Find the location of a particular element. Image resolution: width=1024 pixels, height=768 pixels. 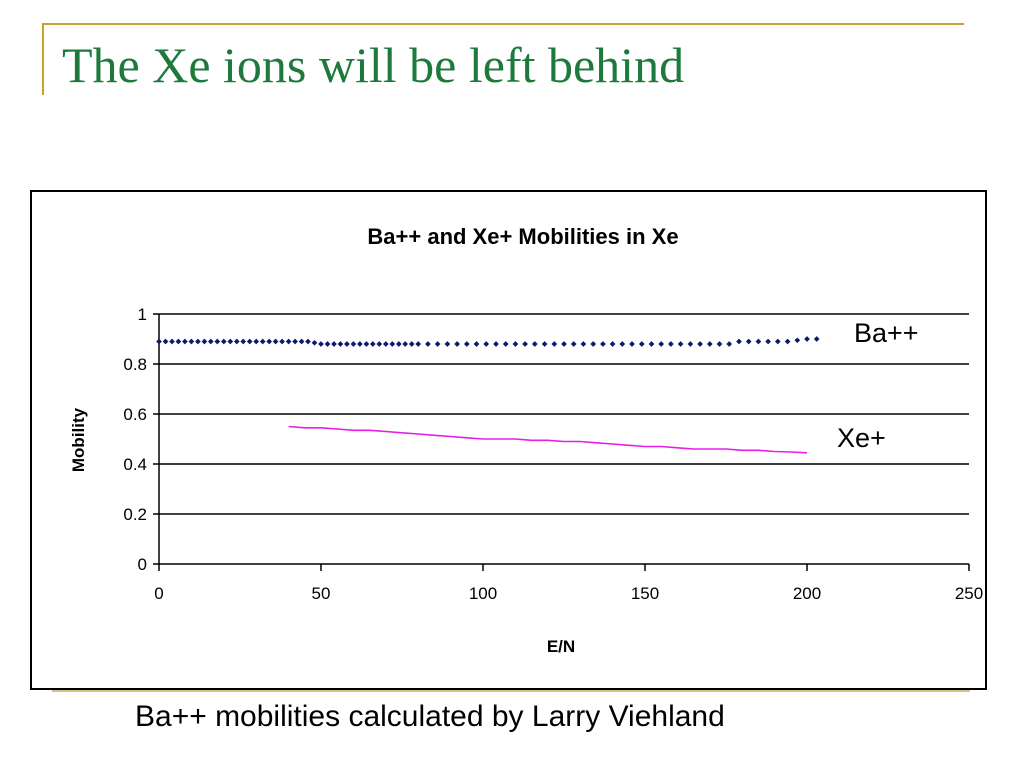

x-tick-label: 150 is located at coordinates (645, 593).